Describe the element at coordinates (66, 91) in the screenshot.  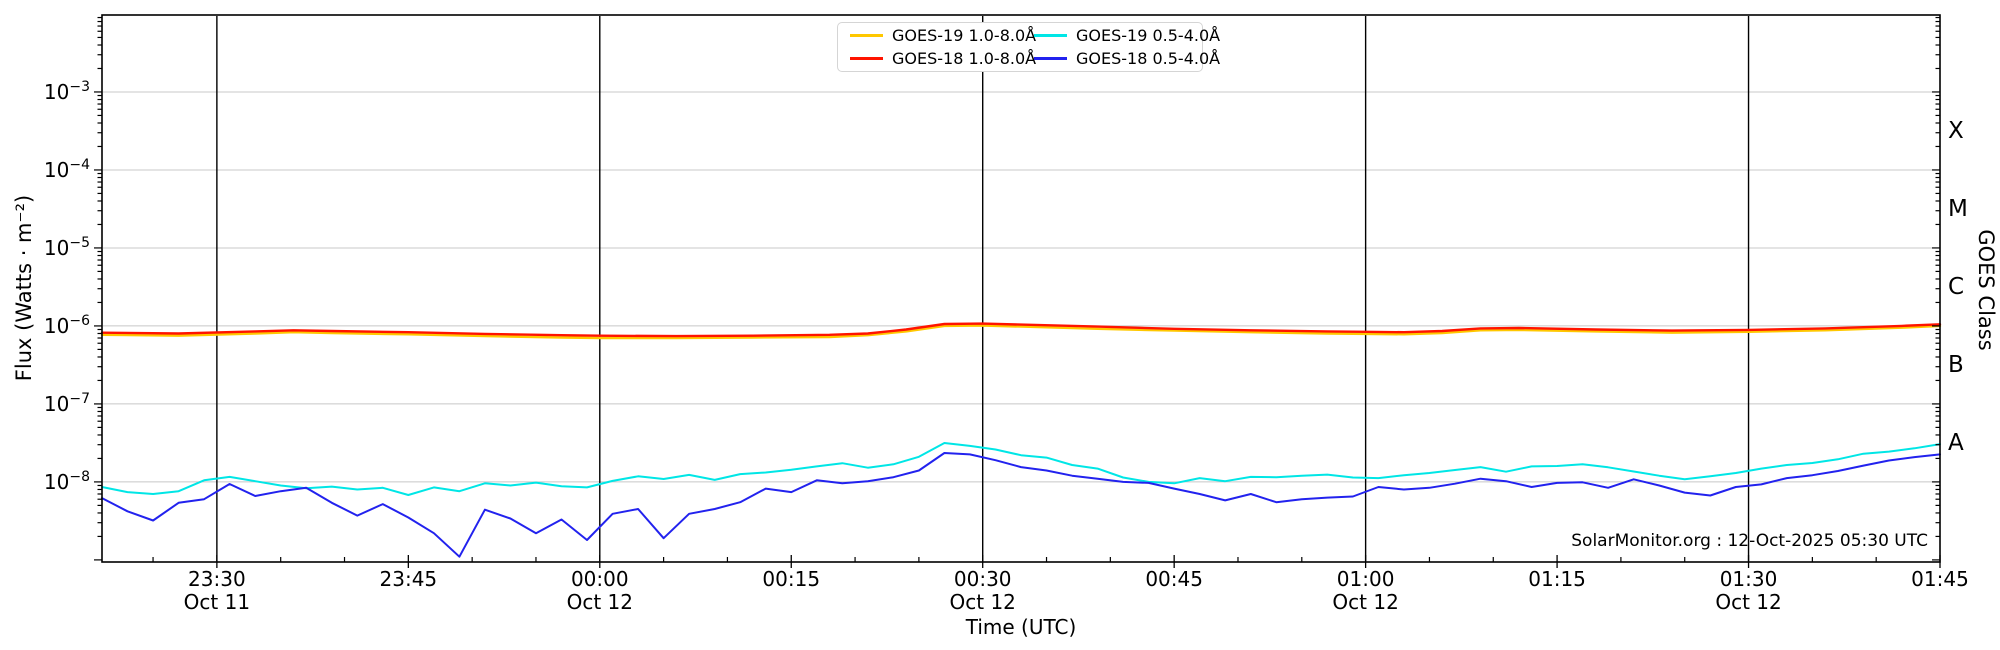
I see `y-tick-label: 10⁻³` at that location.